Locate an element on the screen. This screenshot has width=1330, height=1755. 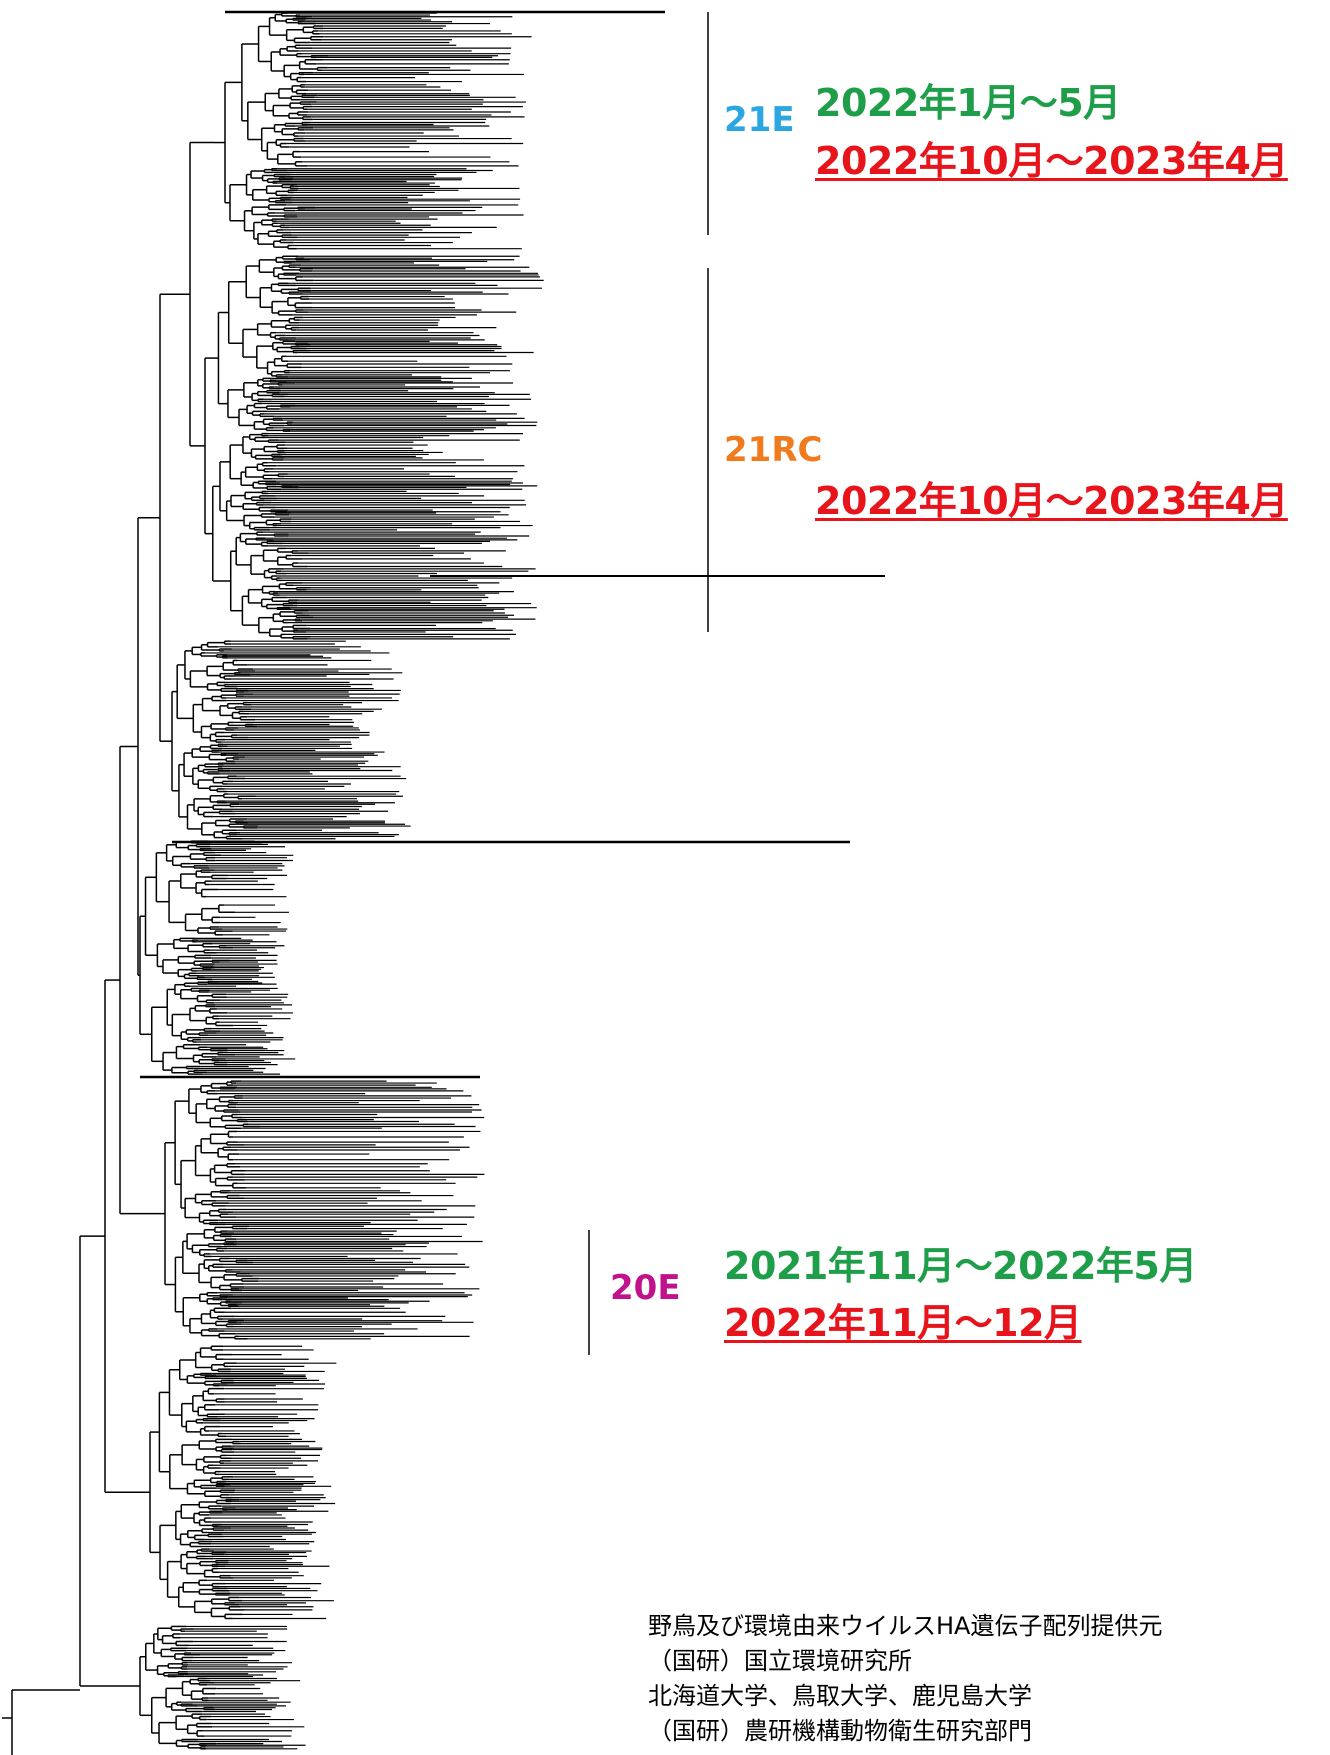
clade-21e-period-red: 2022年10月～2023年4月 is located at coordinates (1051, 161).